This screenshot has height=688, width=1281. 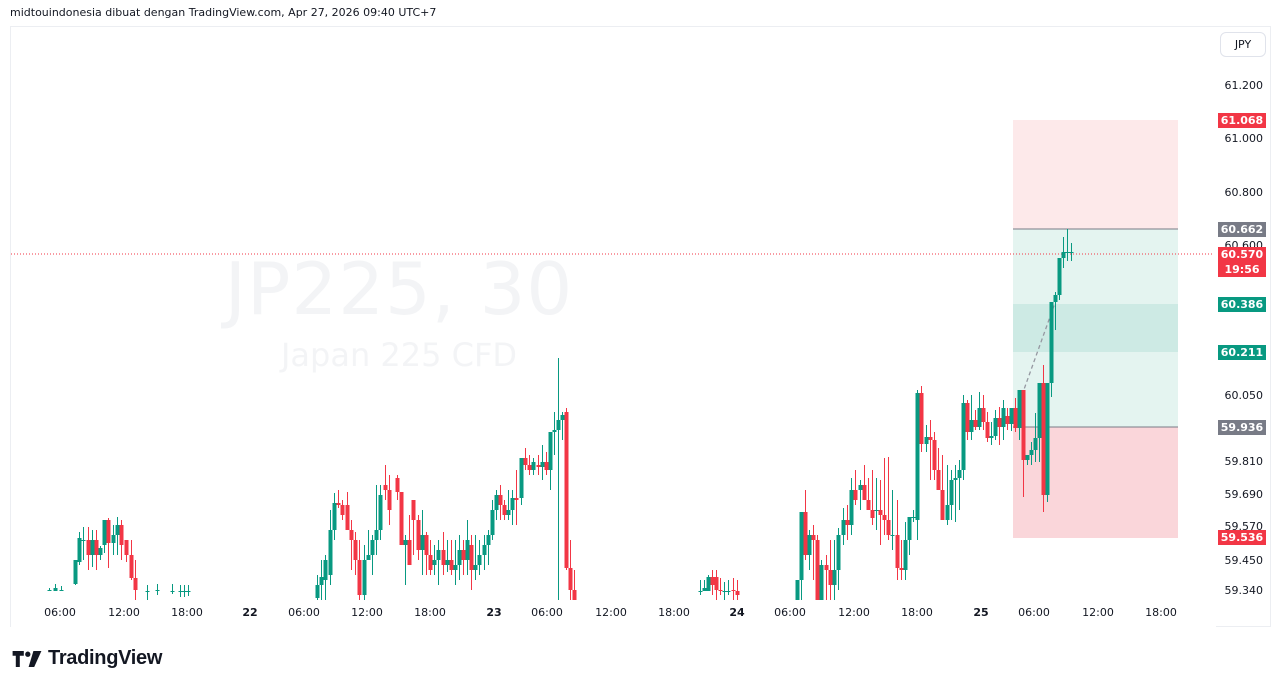 What do you see at coordinates (737, 612) in the screenshot?
I see `time-axis-day-label: 24` at bounding box center [737, 612].